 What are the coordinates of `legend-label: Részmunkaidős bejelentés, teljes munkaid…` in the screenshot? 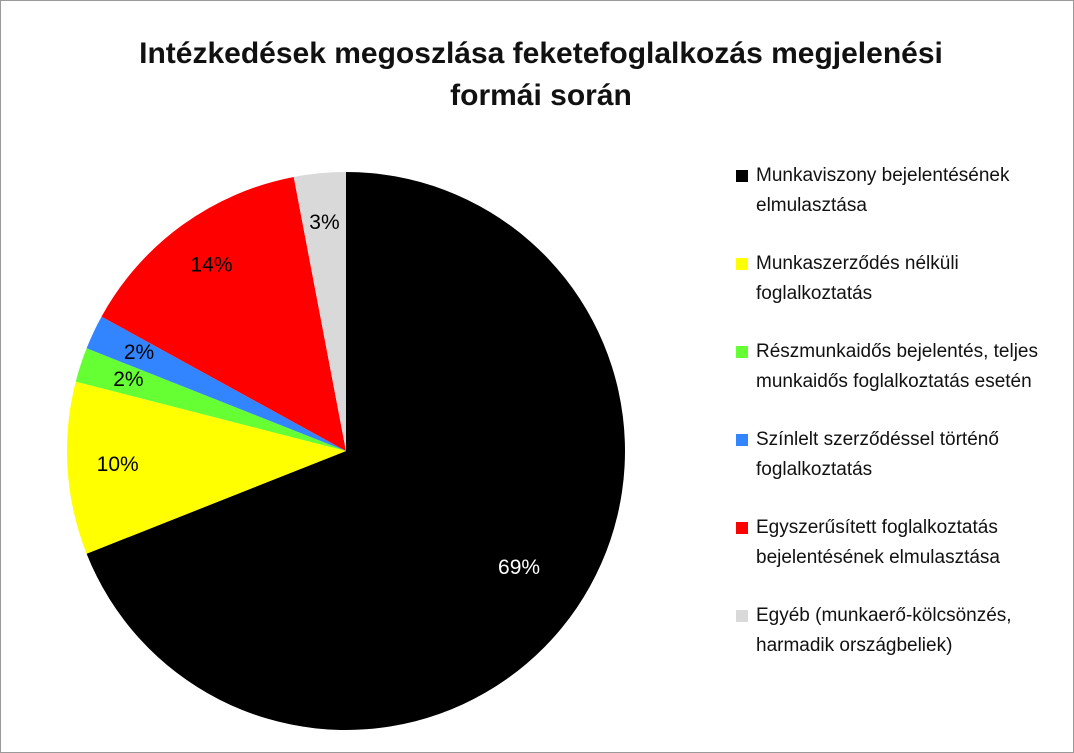 It's located at (897, 366).